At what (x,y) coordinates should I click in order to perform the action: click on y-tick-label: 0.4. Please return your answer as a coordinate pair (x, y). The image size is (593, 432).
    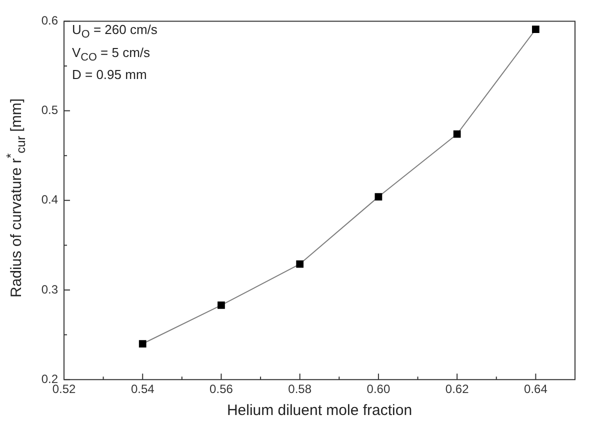
    Looking at the image, I should click on (49, 199).